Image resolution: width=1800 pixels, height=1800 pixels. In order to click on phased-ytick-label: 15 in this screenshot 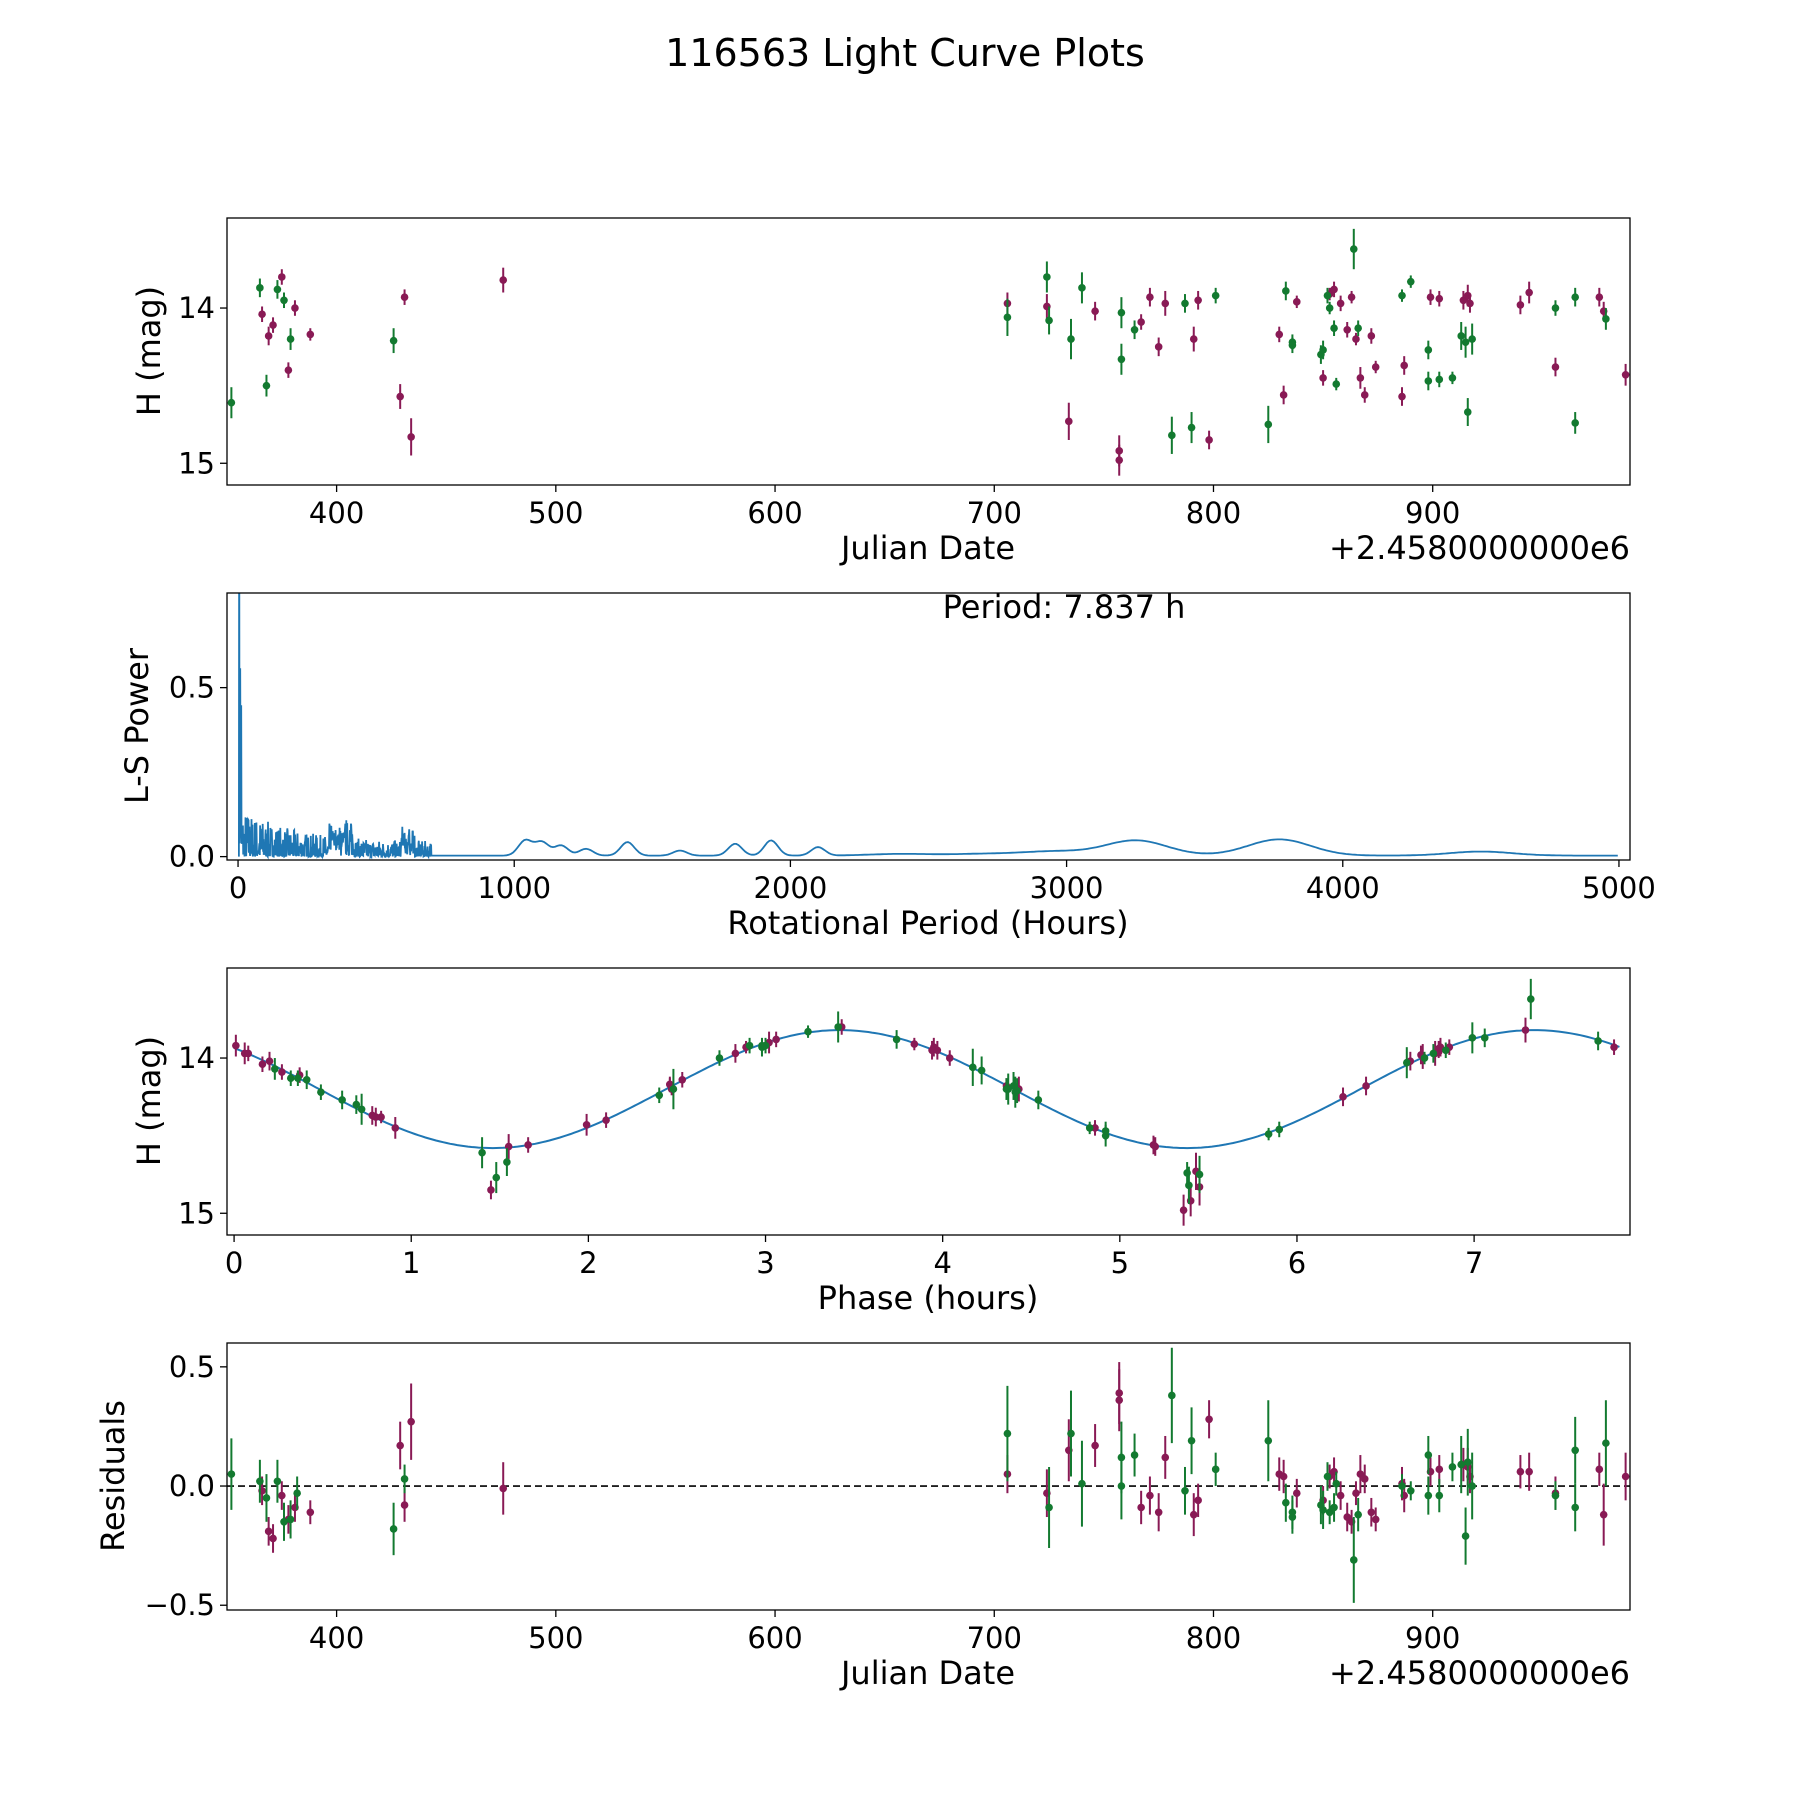, I will do `click(196, 1213)`.